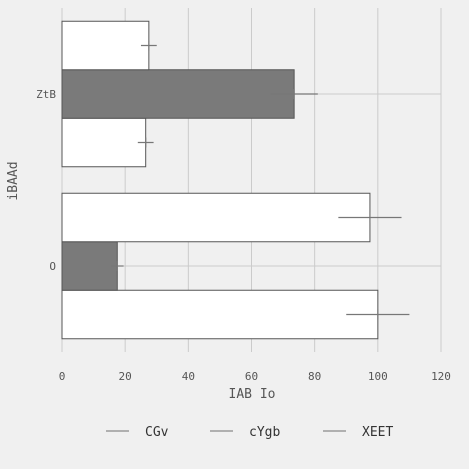 This screenshot has width=469, height=469. Describe the element at coordinates (441, 376) in the screenshot. I see `x-tick-label: 120` at that location.